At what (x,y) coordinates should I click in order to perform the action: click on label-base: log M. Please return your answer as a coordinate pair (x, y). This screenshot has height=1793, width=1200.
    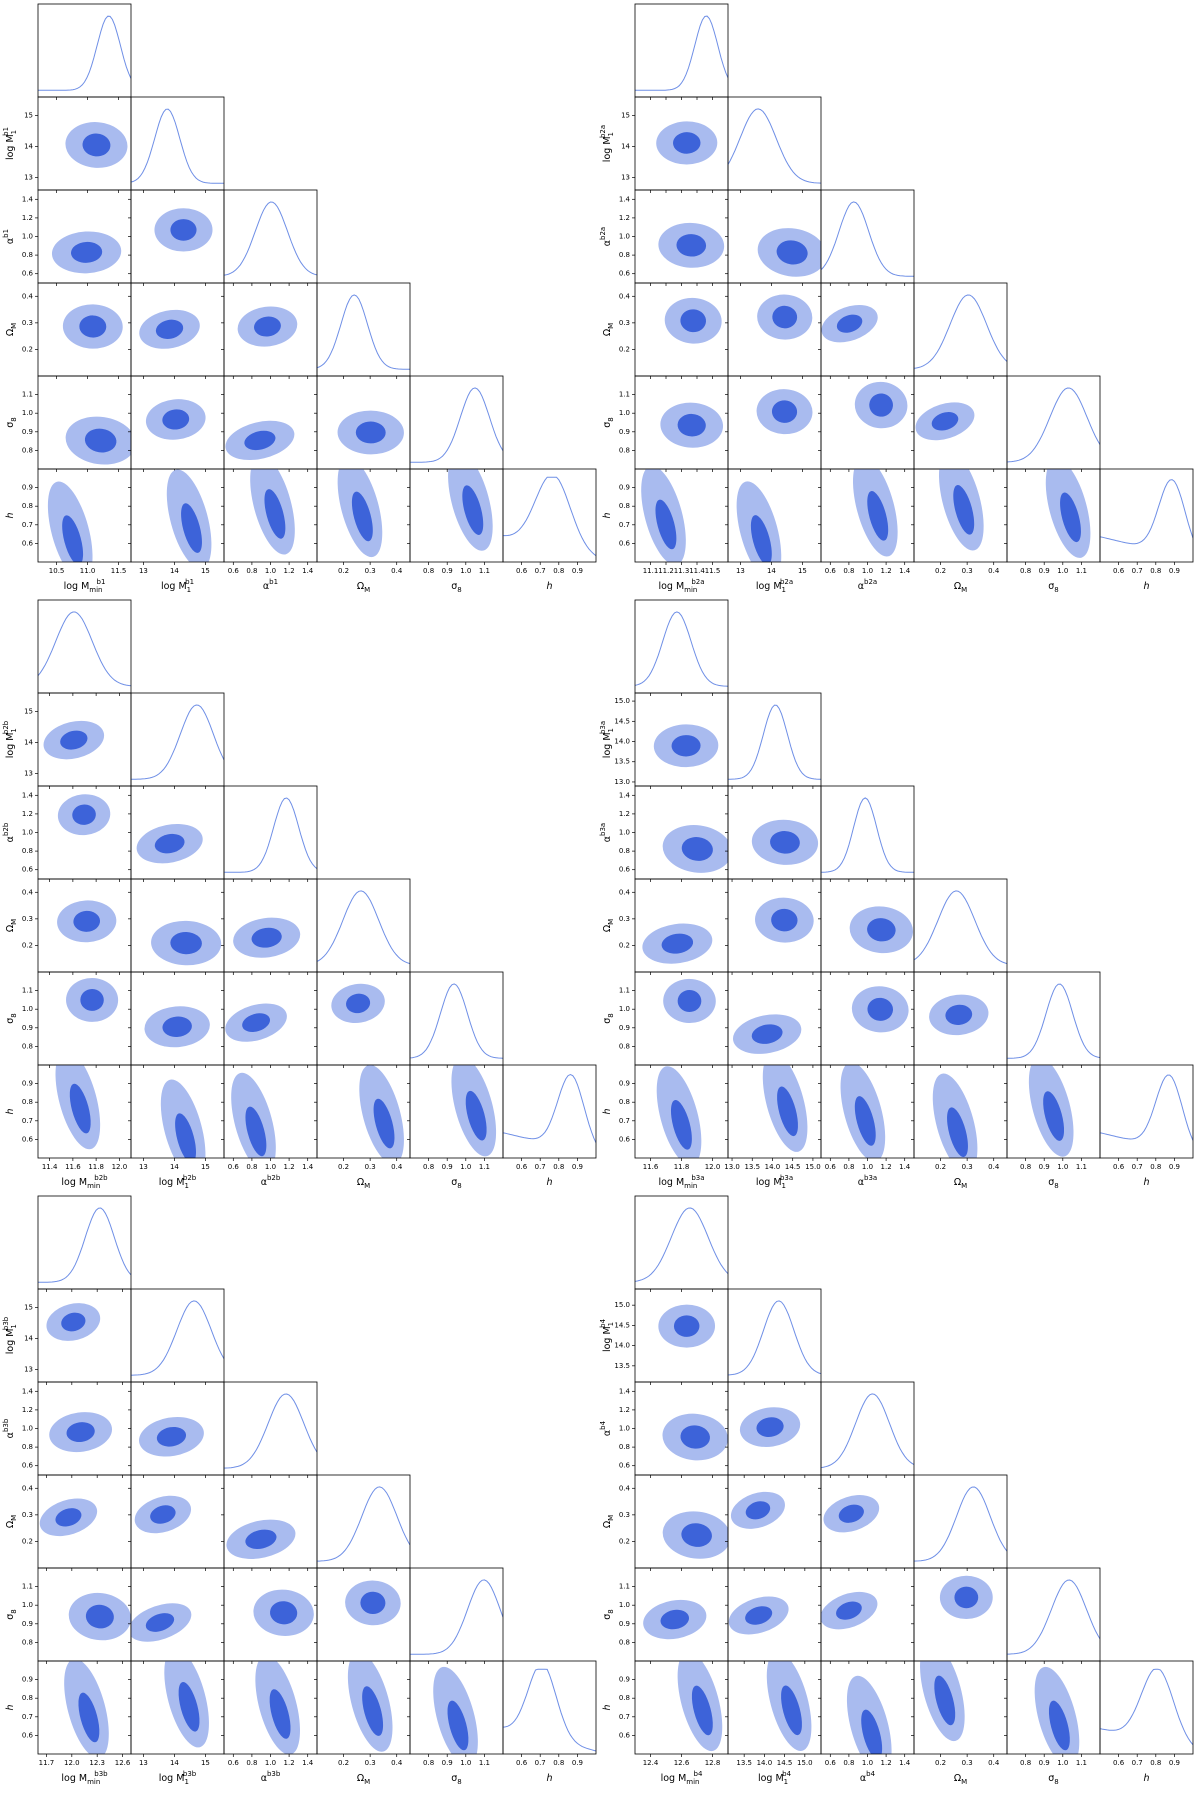
    Looking at the image, I should click on (74, 1778).